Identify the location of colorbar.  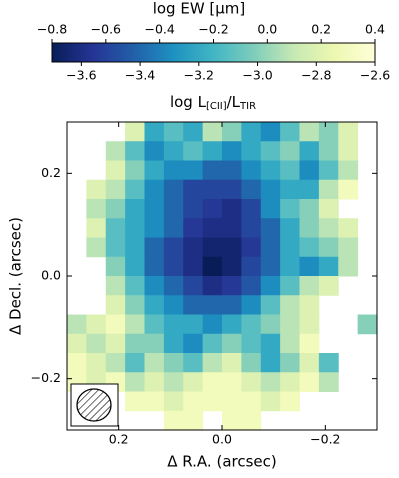
(213, 52).